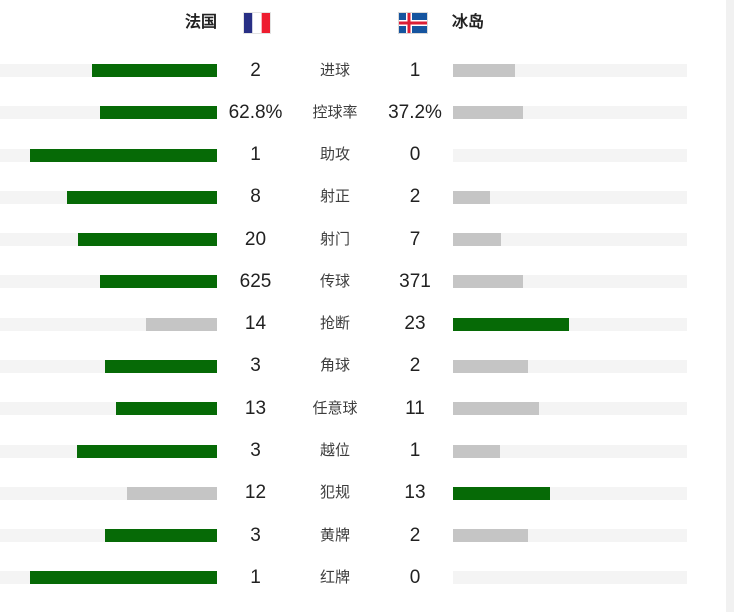 This screenshot has height=612, width=735. What do you see at coordinates (255, 239) in the screenshot?
I see `home-value: 20` at bounding box center [255, 239].